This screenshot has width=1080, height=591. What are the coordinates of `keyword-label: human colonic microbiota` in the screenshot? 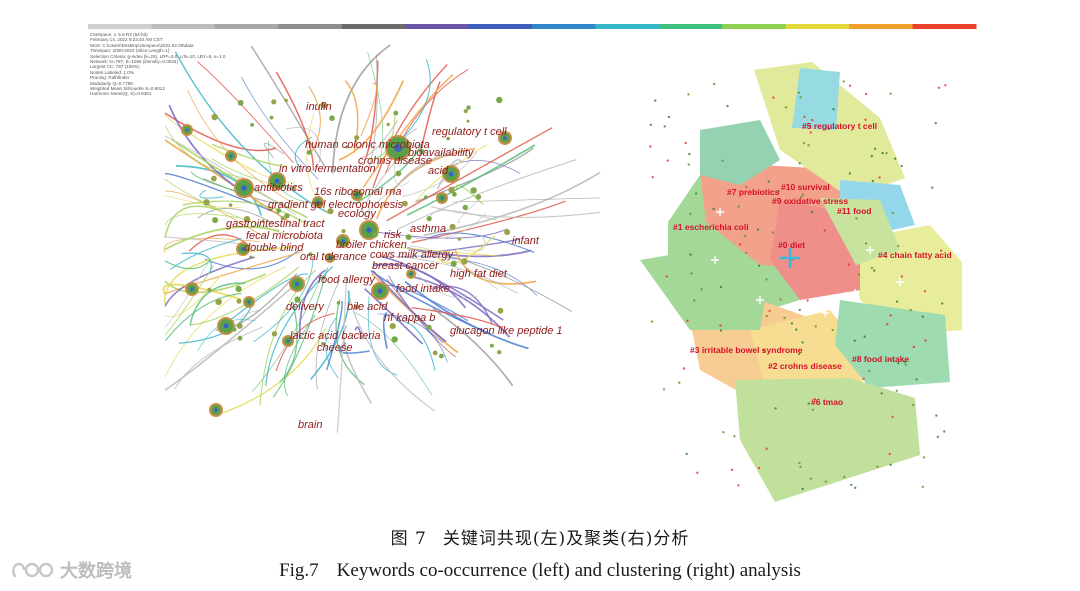 It's located at (367, 145).